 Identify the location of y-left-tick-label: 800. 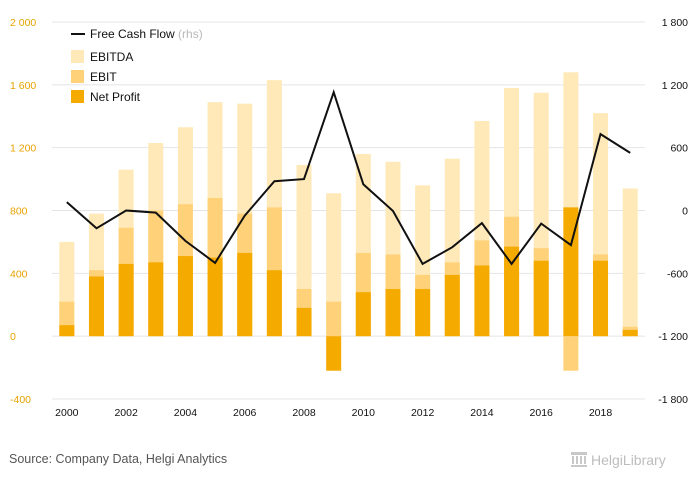
(19, 212).